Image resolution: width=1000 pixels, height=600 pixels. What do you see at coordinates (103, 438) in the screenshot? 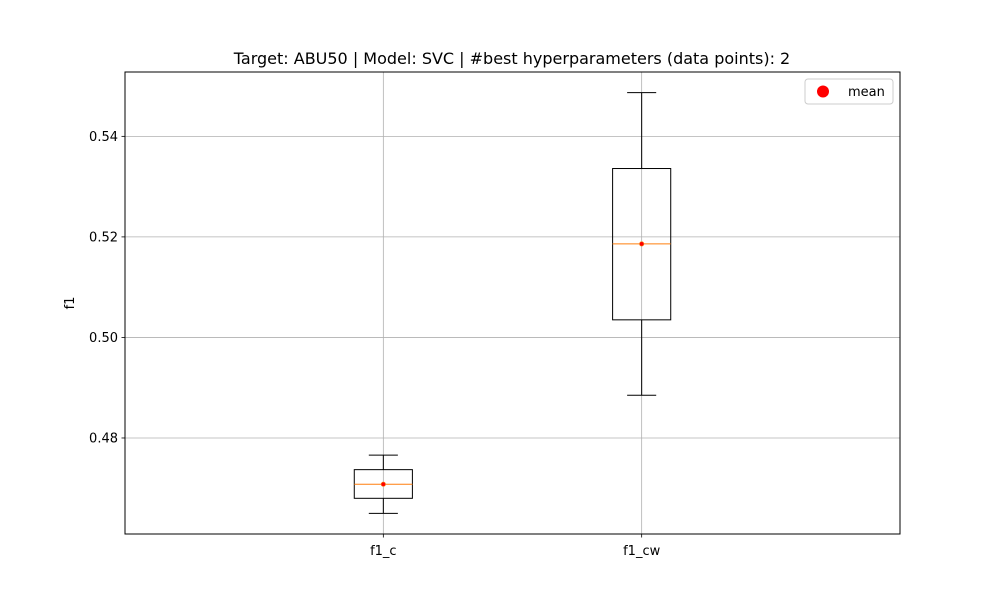
I see `y-tick-label-0: 0.48` at bounding box center [103, 438].